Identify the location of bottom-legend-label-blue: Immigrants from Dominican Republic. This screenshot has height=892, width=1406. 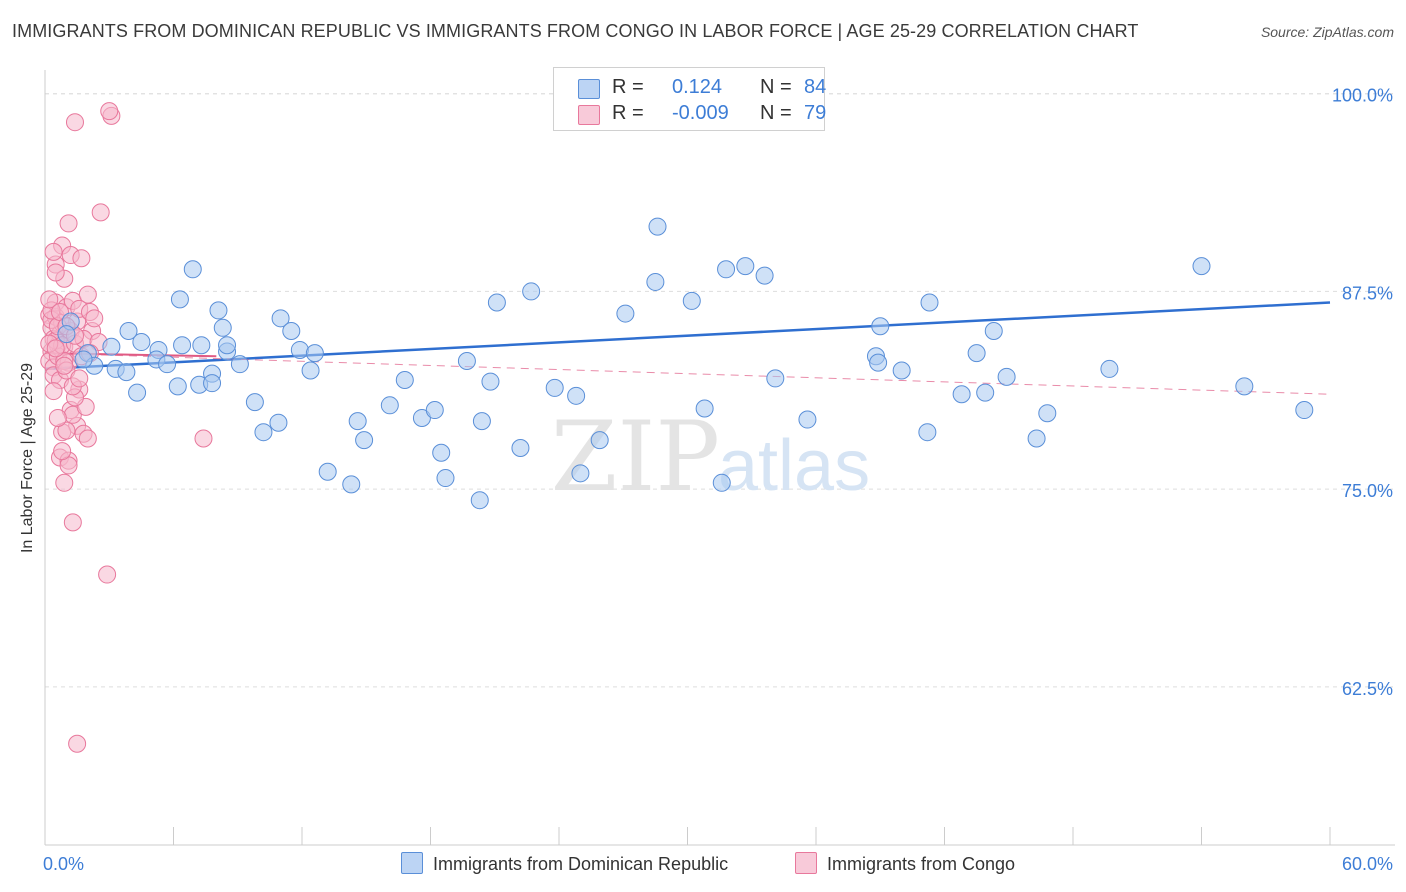
(581, 864).